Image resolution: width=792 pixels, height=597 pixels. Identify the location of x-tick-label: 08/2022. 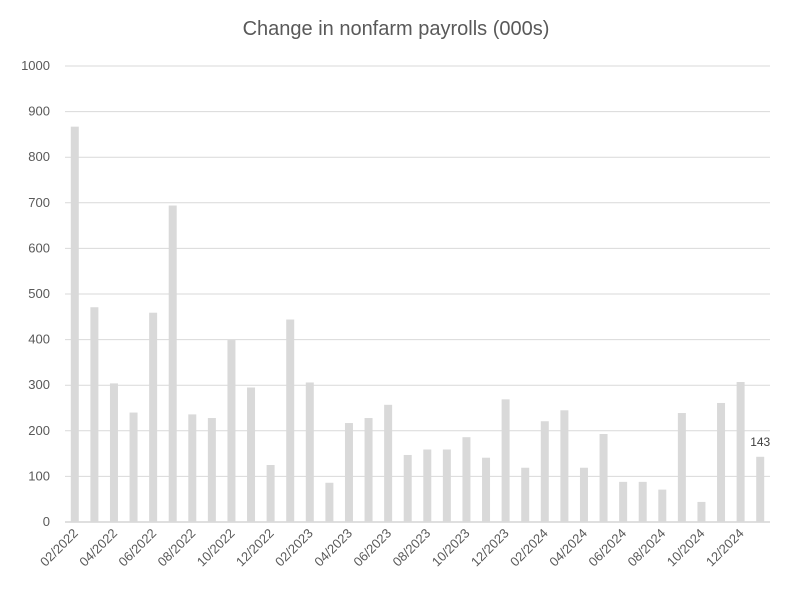
(177, 548).